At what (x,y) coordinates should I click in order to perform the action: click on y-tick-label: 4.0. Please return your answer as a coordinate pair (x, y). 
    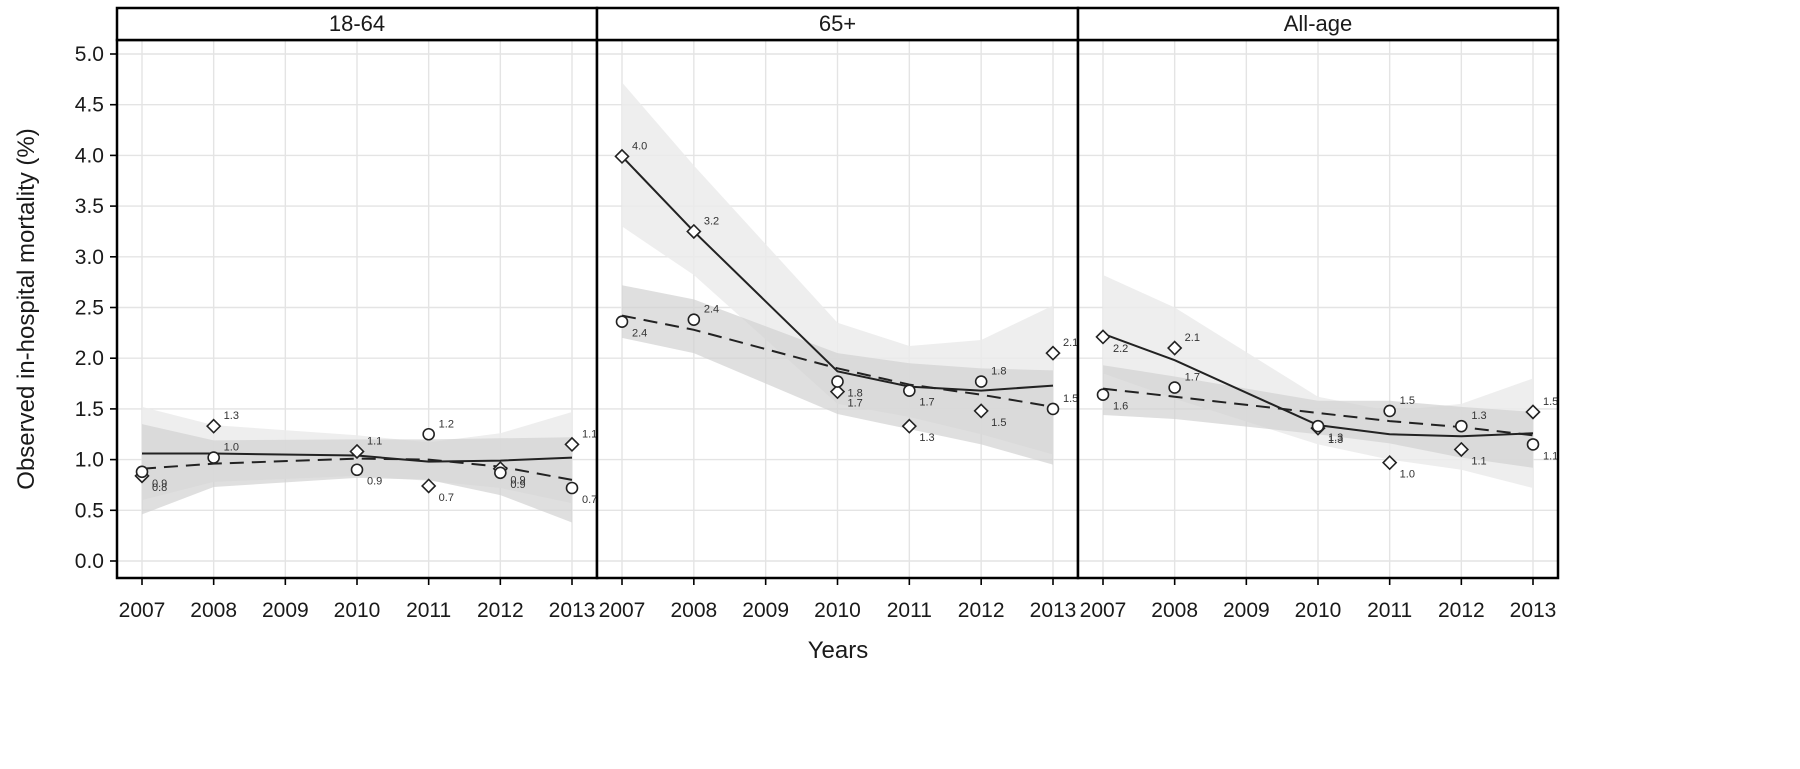
    Looking at the image, I should click on (89, 155).